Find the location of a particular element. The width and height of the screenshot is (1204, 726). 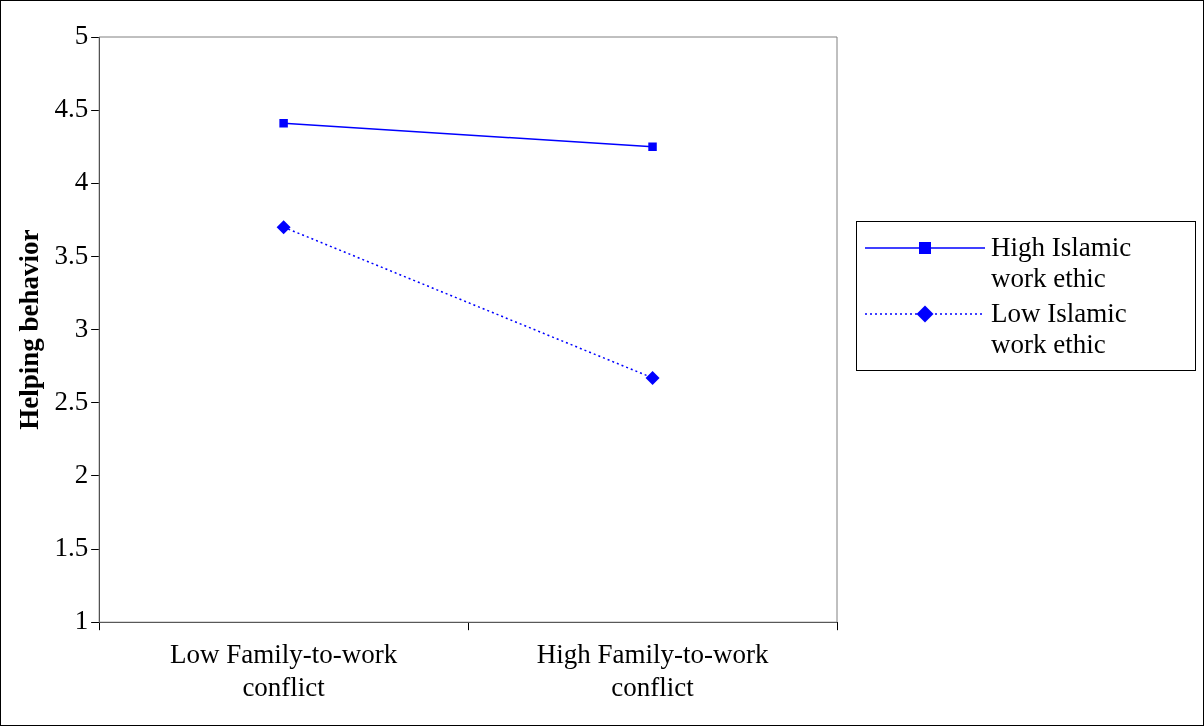

y-axis-title: Helping behavior is located at coordinates (29, 329).